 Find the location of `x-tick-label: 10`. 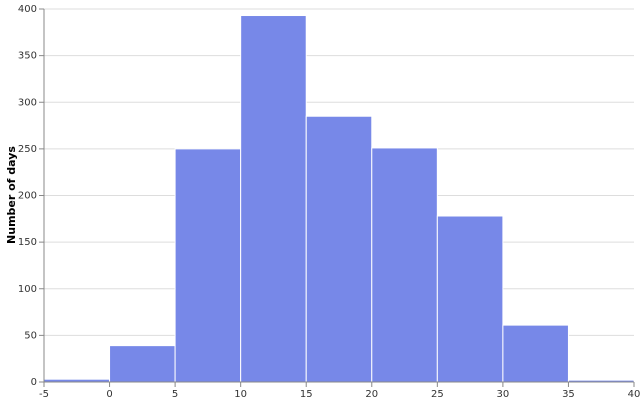

x-tick-label: 10 is located at coordinates (240, 394).